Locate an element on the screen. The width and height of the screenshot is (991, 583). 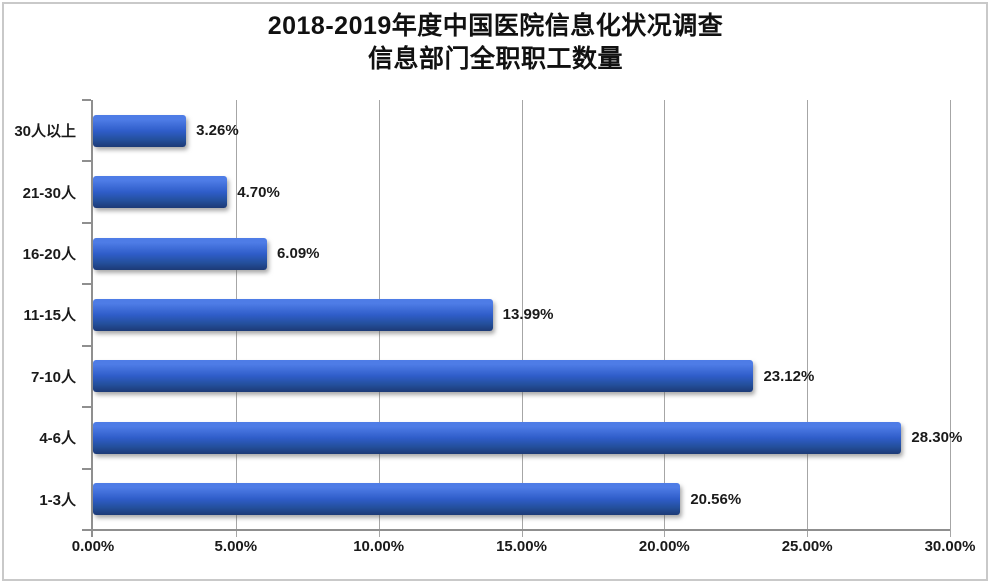
bar-row: 6.09% is located at coordinates (521, 253).